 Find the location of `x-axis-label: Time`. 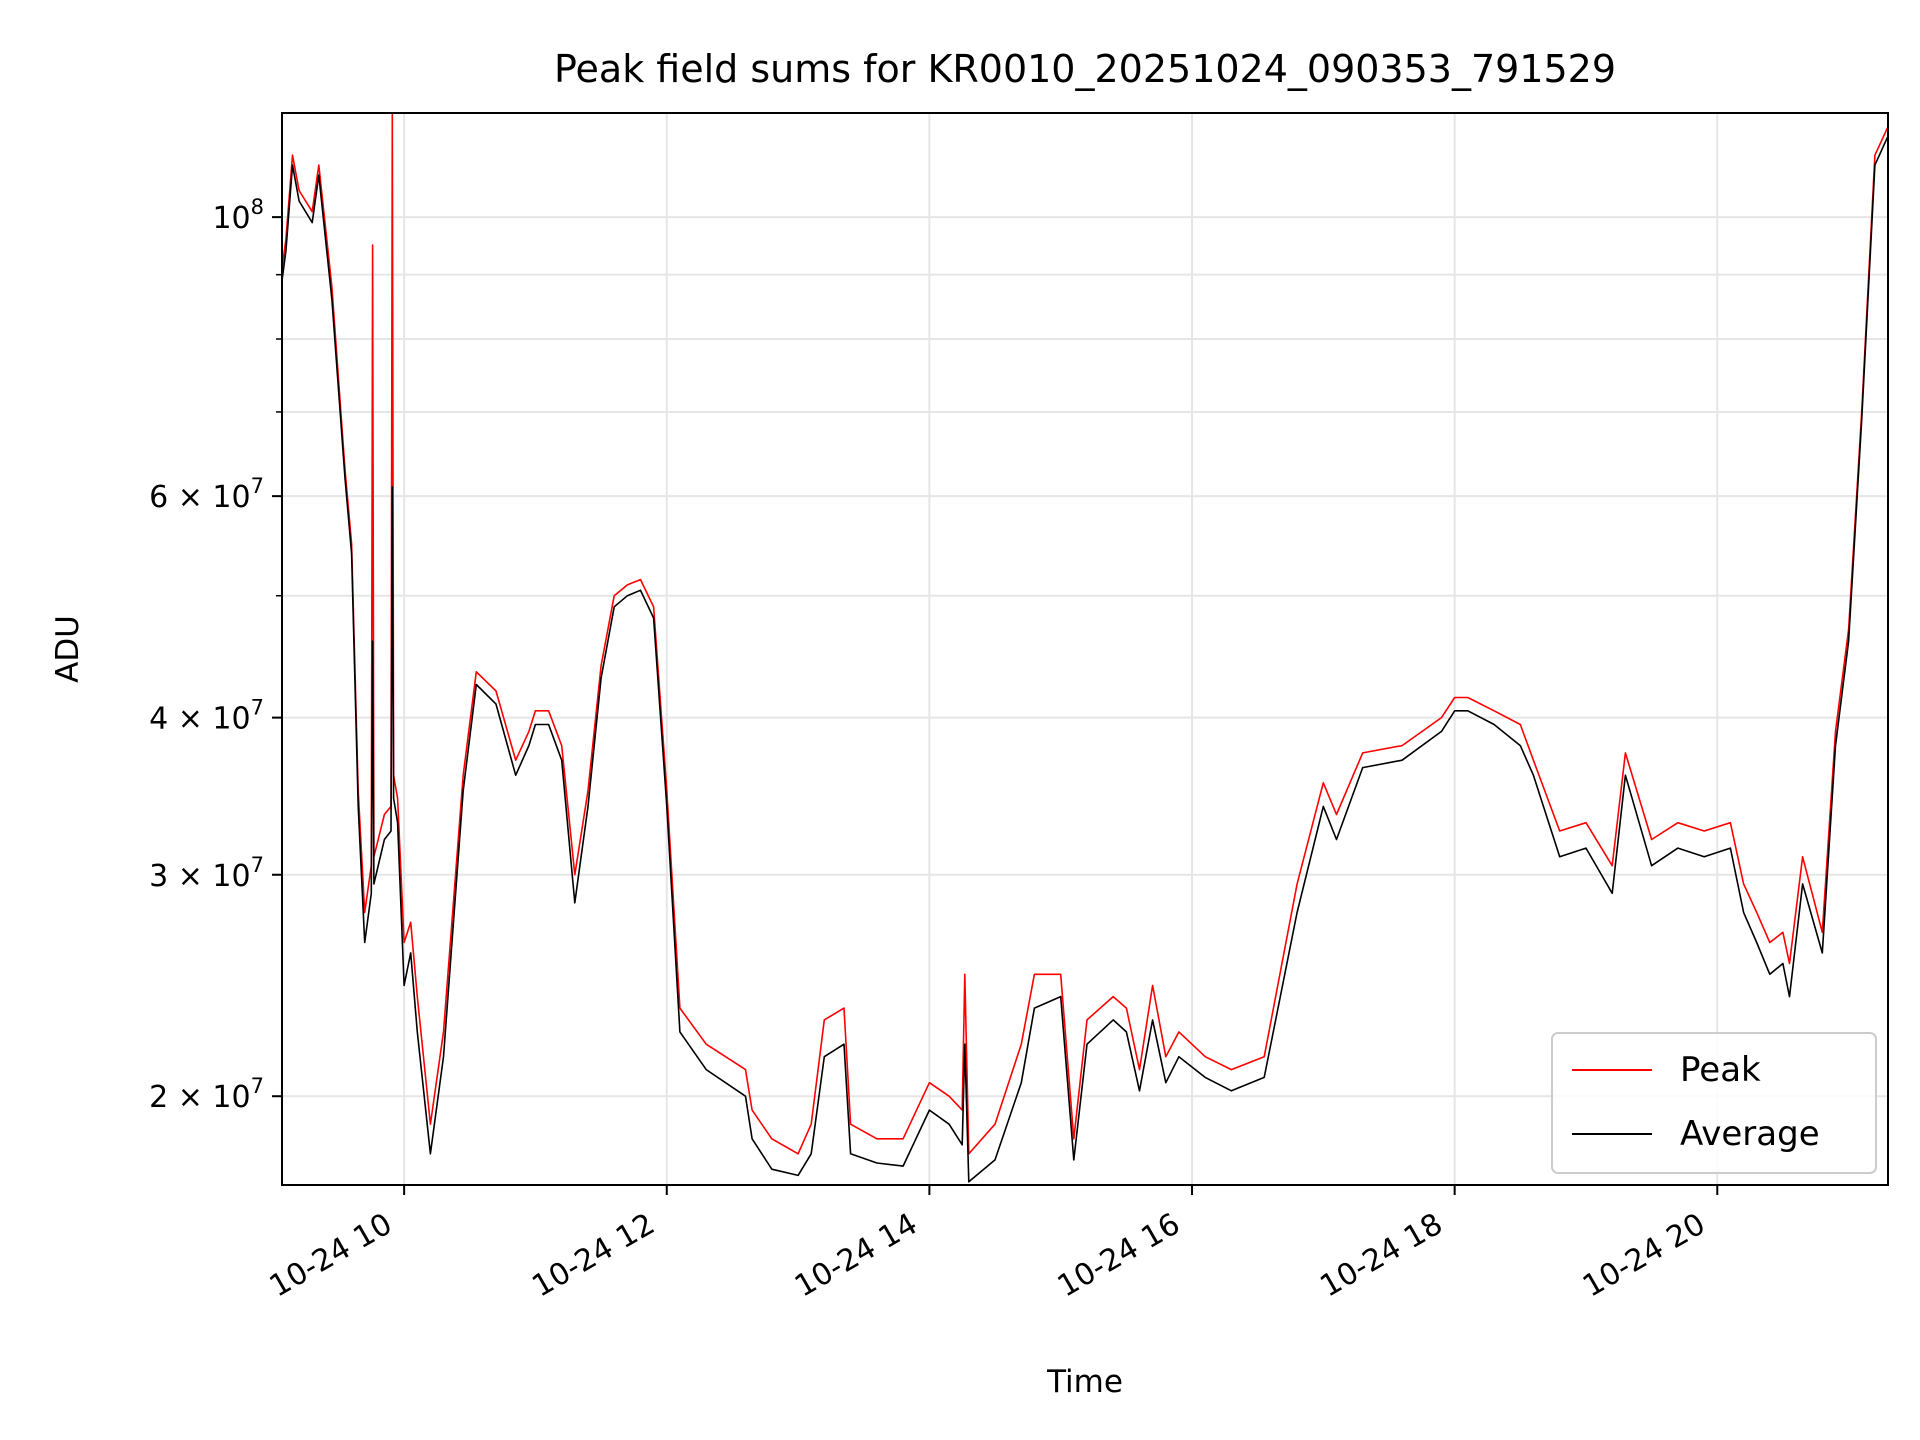

x-axis-label: Time is located at coordinates (1084, 1382).